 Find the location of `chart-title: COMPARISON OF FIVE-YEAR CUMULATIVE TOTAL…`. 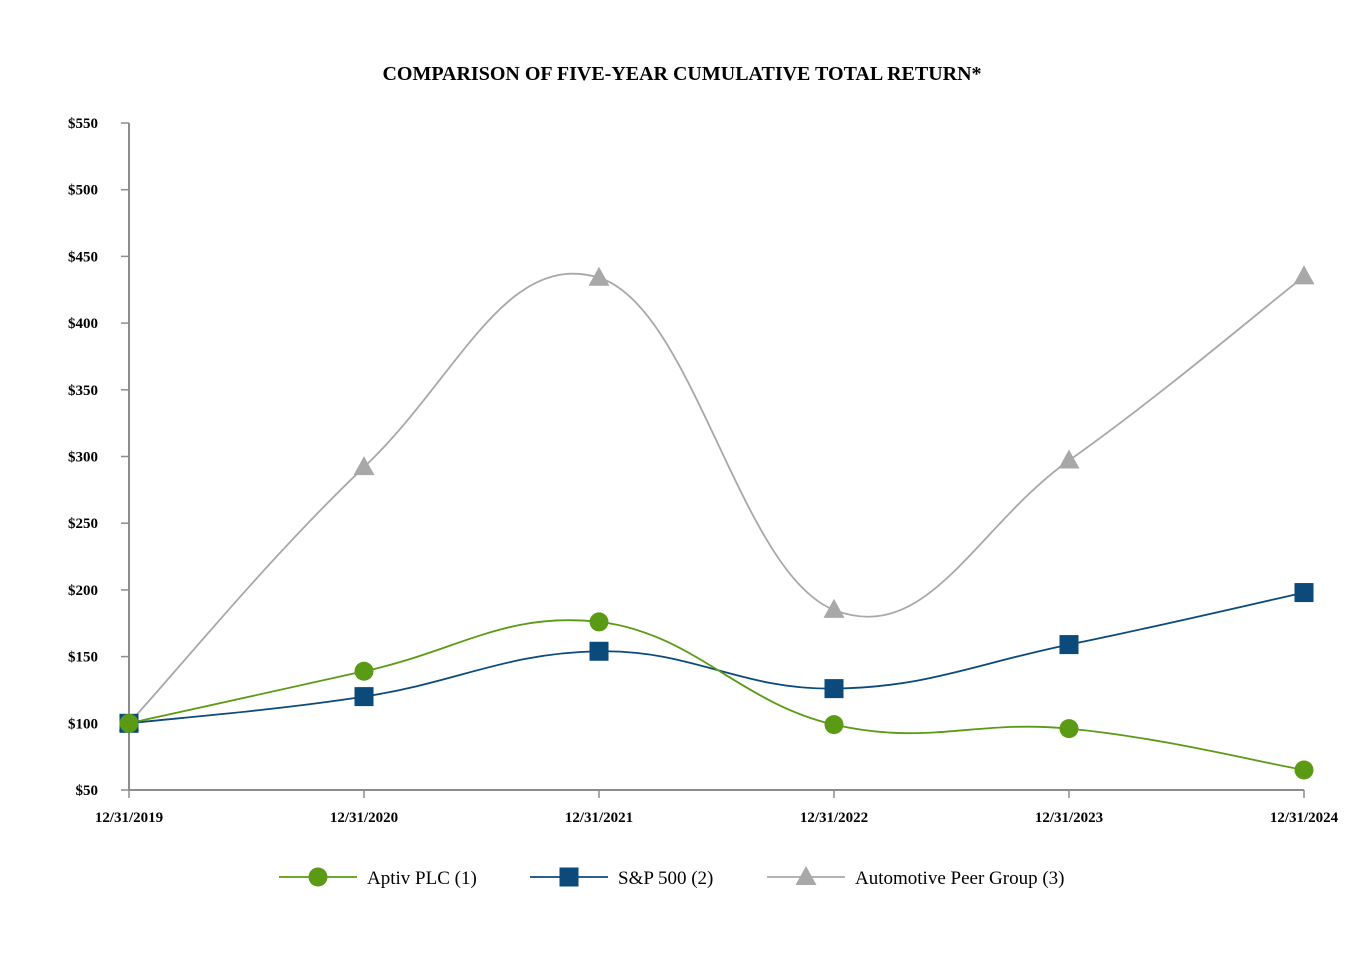

chart-title: COMPARISON OF FIVE-YEAR CUMULATIVE TOTAL… is located at coordinates (681, 74).